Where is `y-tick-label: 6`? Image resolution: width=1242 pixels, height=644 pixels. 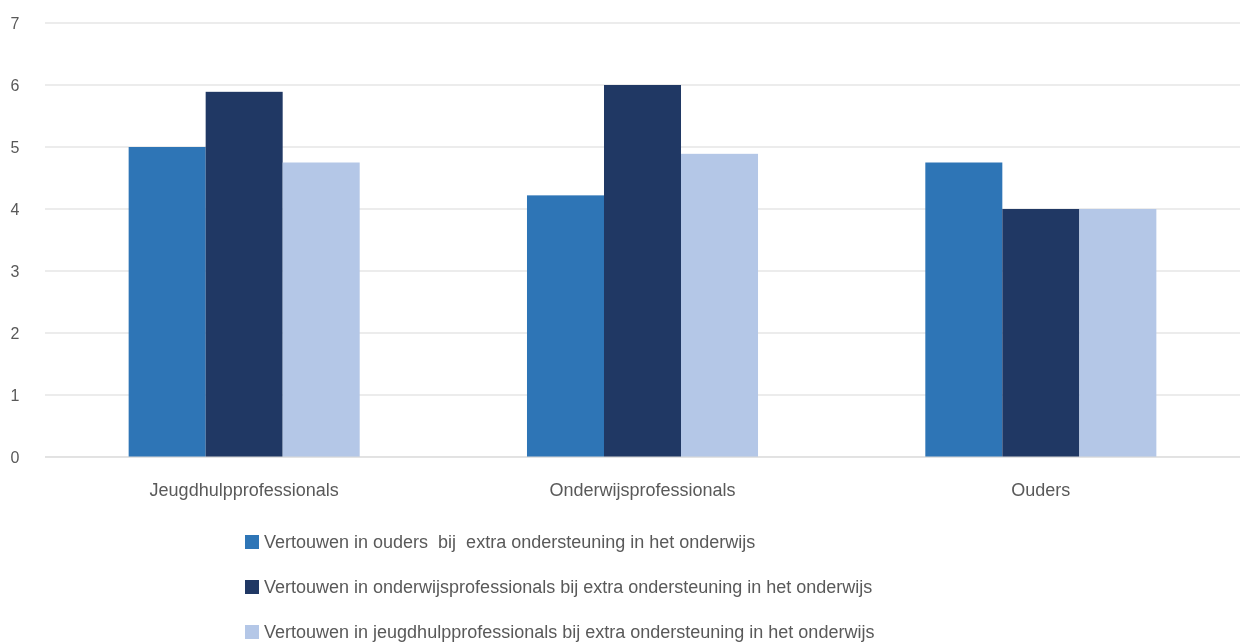 y-tick-label: 6 is located at coordinates (15, 85).